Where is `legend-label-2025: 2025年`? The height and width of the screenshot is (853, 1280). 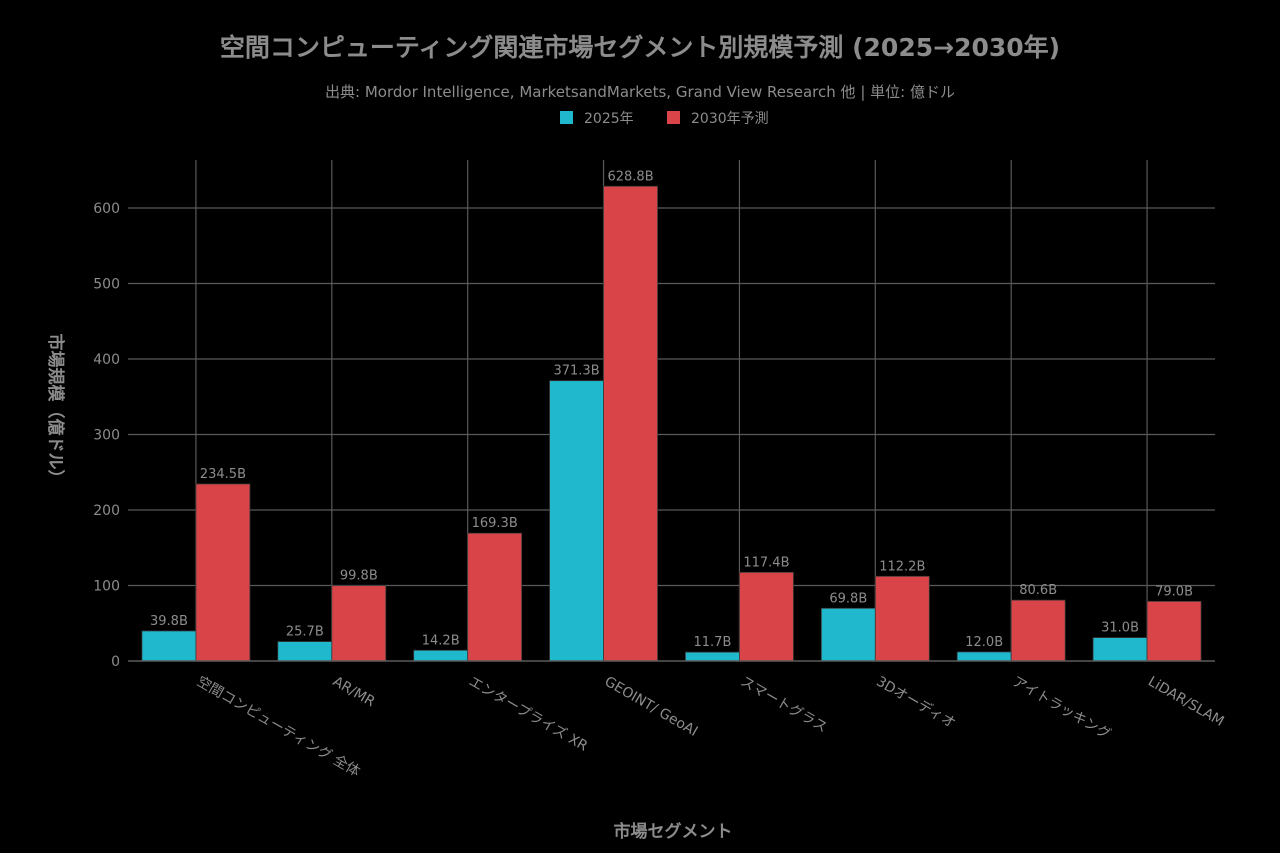 legend-label-2025: 2025年 is located at coordinates (609, 119).